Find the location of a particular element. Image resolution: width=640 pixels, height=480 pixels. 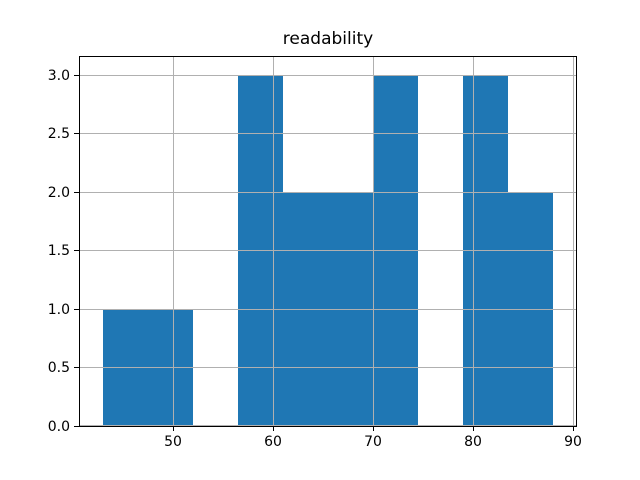

chart-title: readability is located at coordinates (328, 39).